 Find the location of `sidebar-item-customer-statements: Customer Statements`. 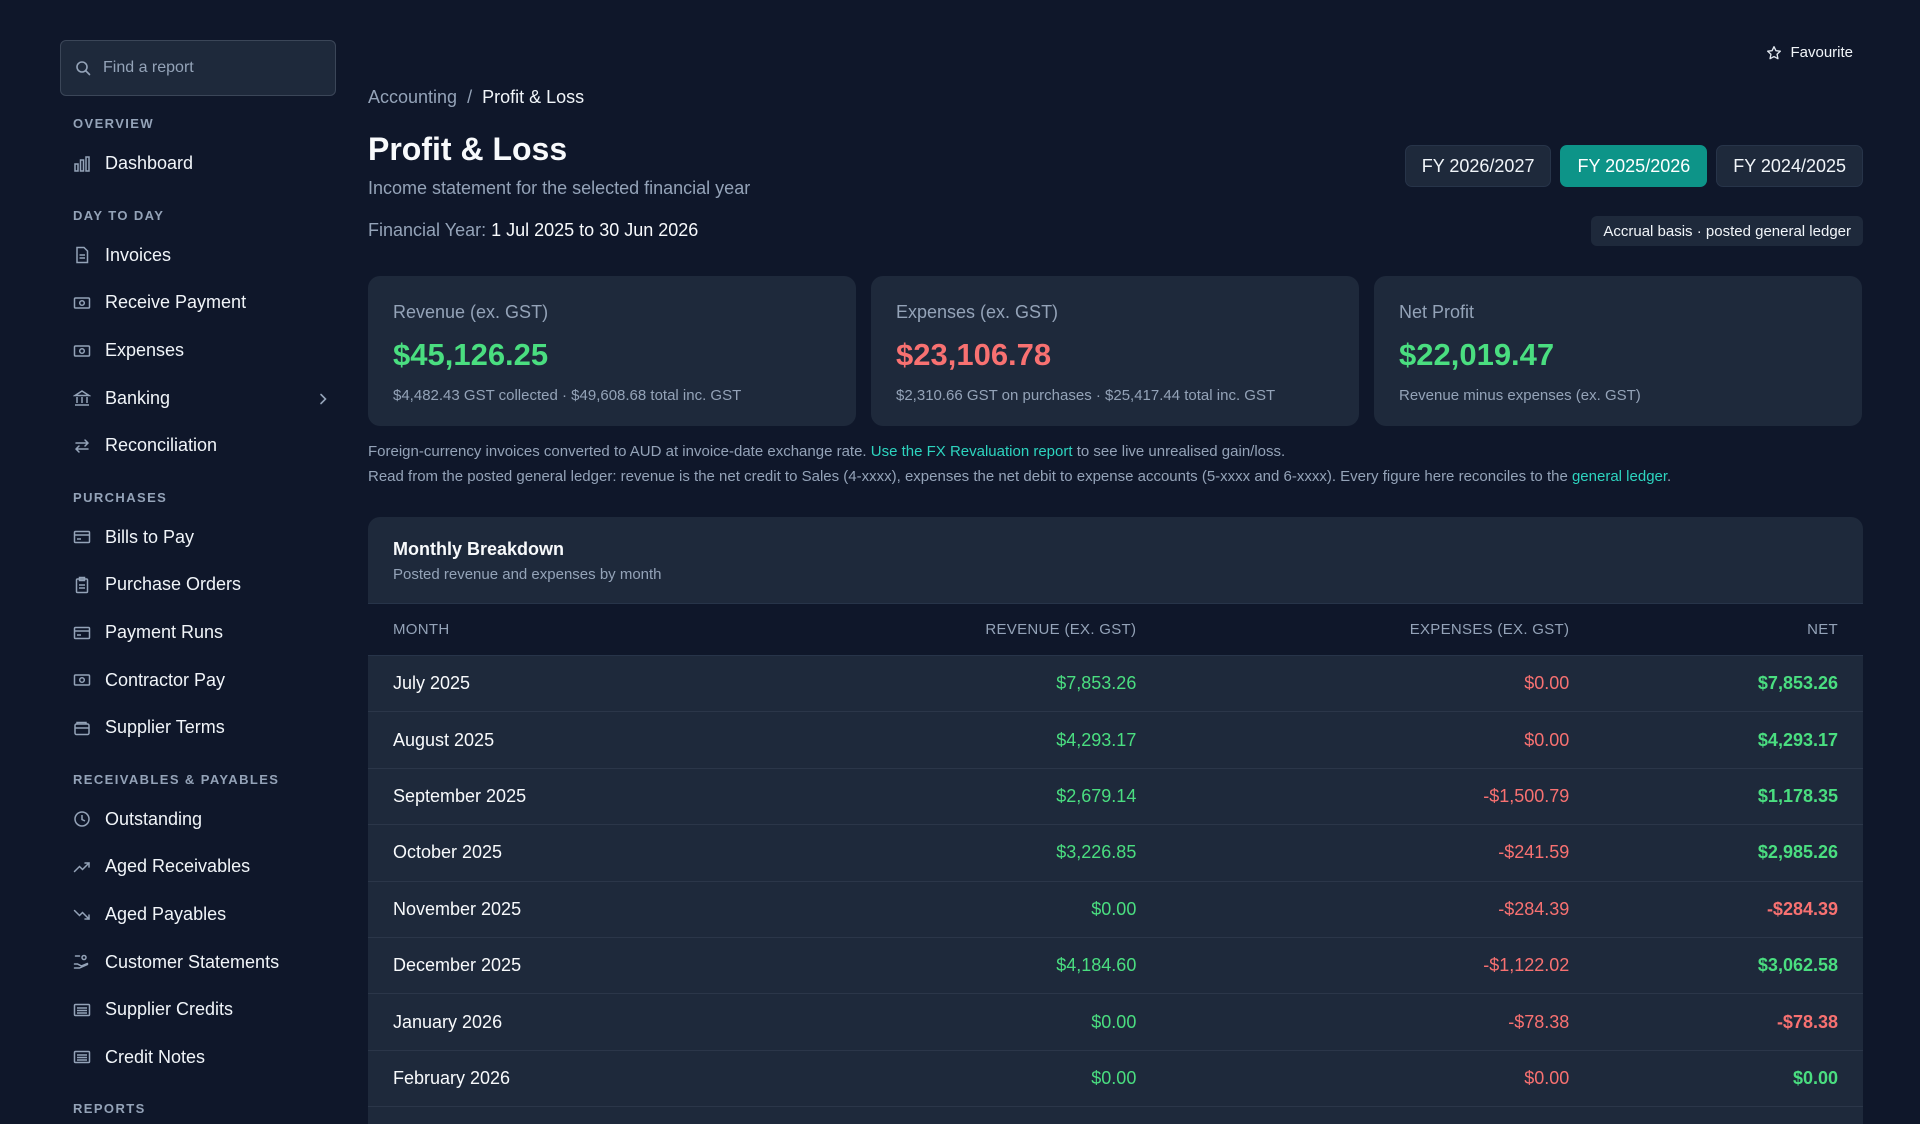

sidebar-item-customer-statements: Customer Statements is located at coordinates (198, 962).